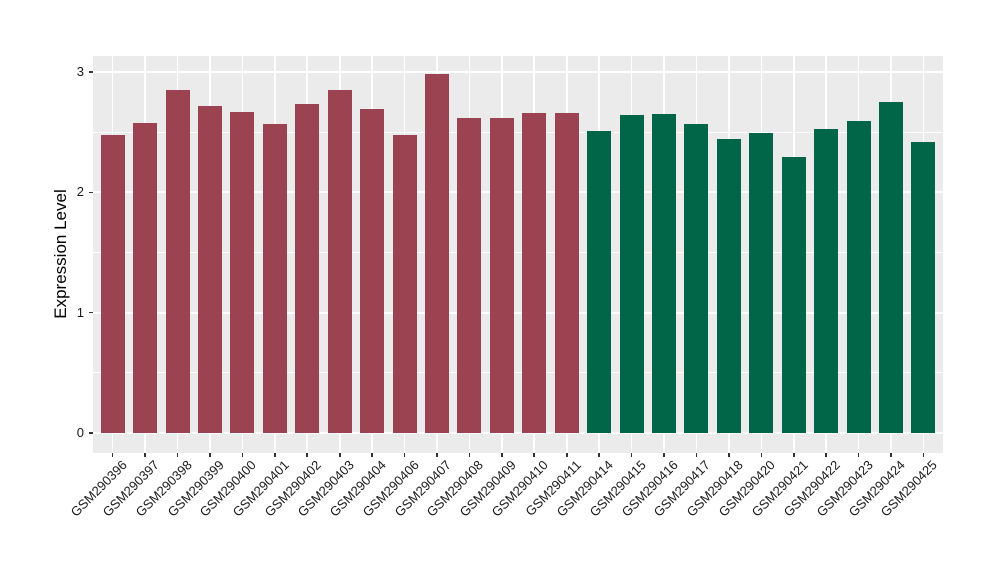 The width and height of the screenshot is (1000, 580). What do you see at coordinates (469, 275) in the screenshot?
I see `bar-GSM290408` at bounding box center [469, 275].